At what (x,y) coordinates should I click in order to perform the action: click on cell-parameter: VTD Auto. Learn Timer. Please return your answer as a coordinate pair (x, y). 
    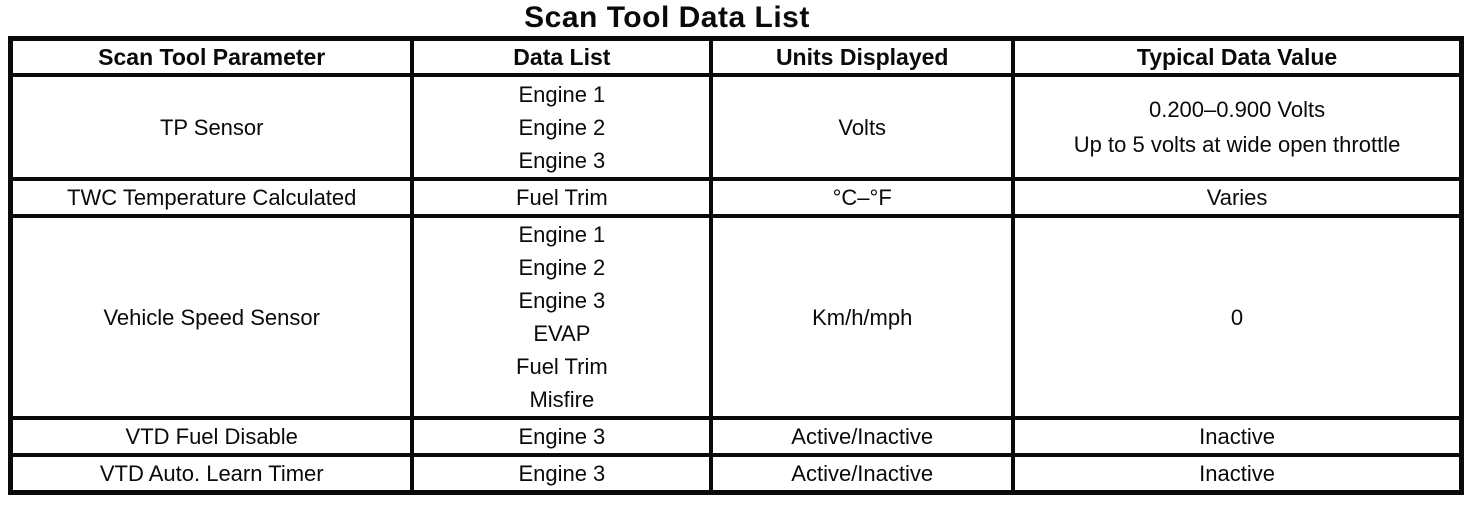
    Looking at the image, I should click on (211, 474).